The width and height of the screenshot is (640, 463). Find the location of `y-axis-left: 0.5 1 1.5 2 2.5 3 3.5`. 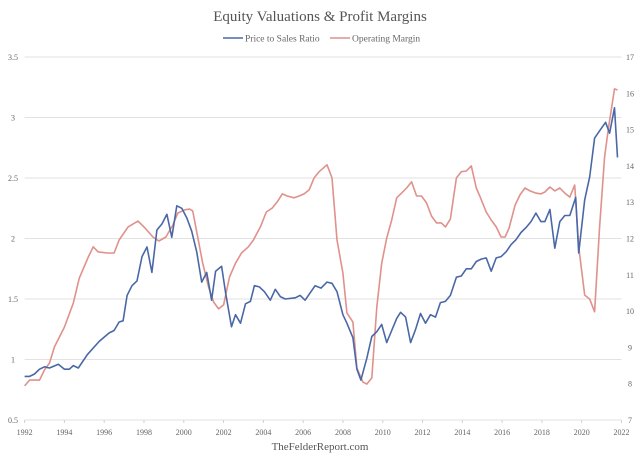

y-axis-left: 0.5 1 1.5 2 2.5 3 3.5 is located at coordinates (13, 239).